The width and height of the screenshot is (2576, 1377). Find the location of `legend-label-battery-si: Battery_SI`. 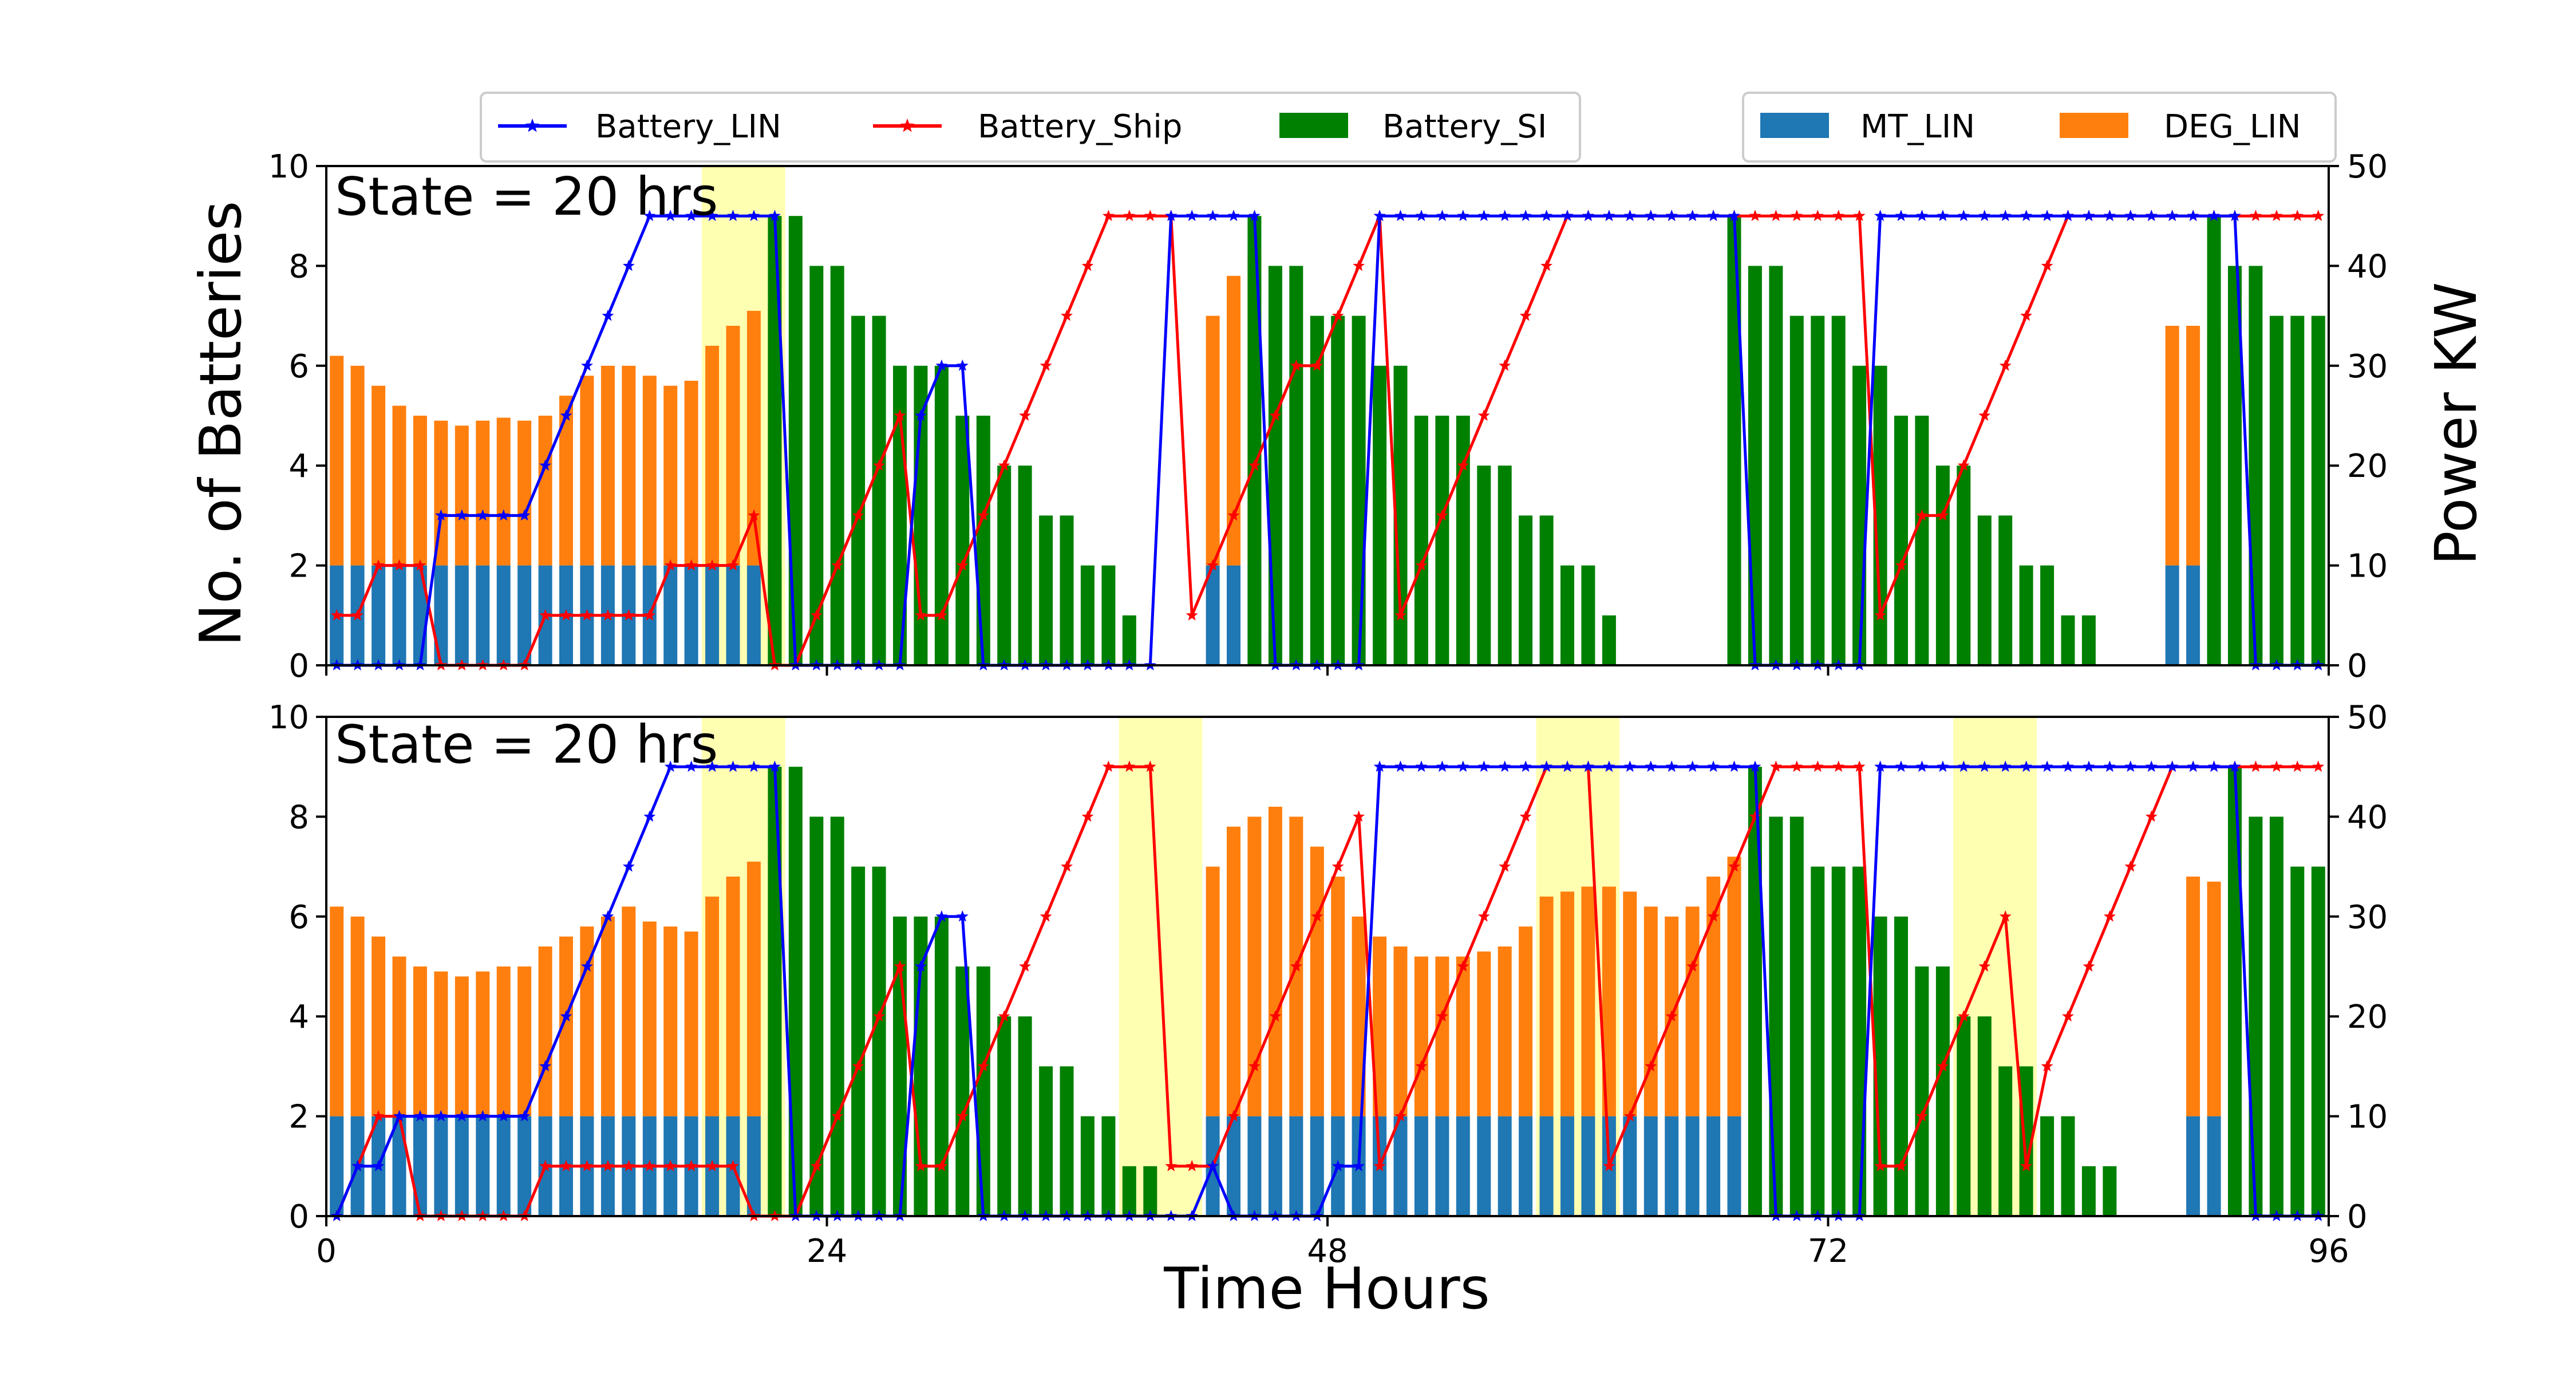

legend-label-battery-si: Battery_SI is located at coordinates (1464, 126).